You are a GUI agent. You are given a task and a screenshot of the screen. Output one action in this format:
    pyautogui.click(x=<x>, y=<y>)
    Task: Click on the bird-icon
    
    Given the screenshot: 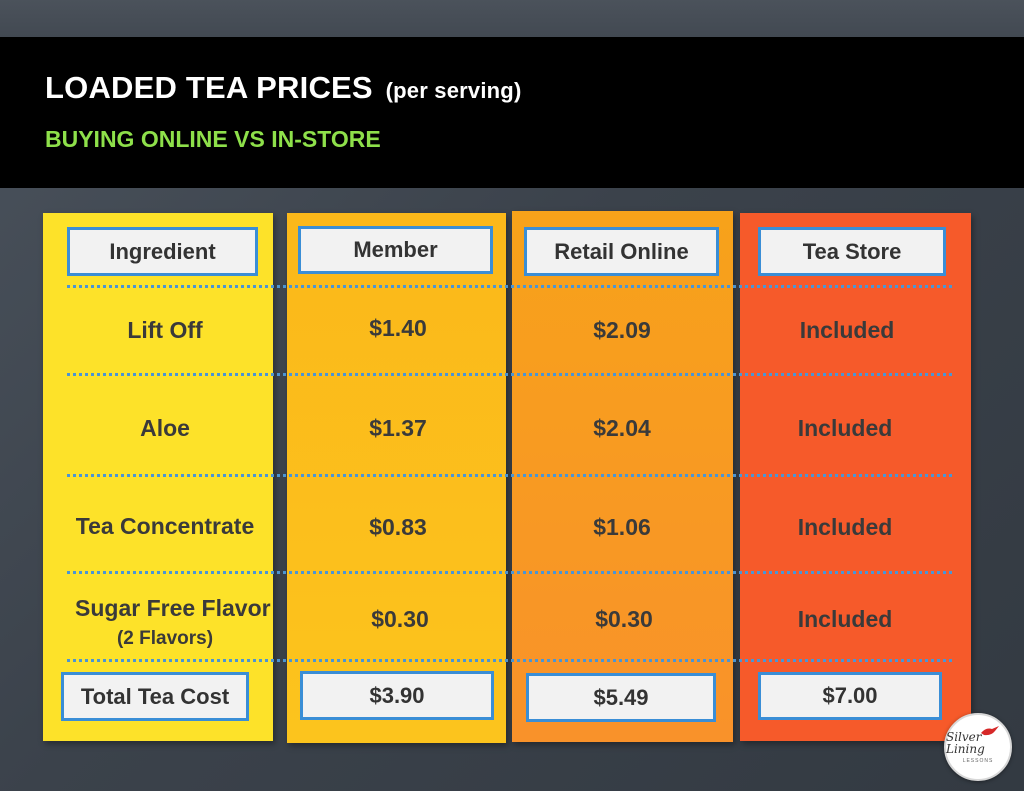 What is the action you would take?
    pyautogui.click(x=990, y=731)
    